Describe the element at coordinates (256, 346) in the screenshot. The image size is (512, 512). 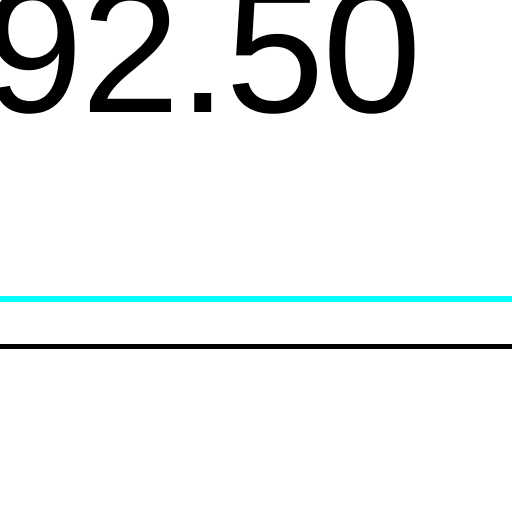
I see `black-divider` at that location.